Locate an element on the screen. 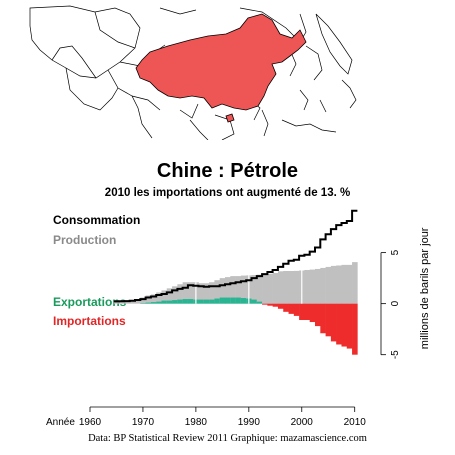  y-tick-label: 0 is located at coordinates (395, 303).